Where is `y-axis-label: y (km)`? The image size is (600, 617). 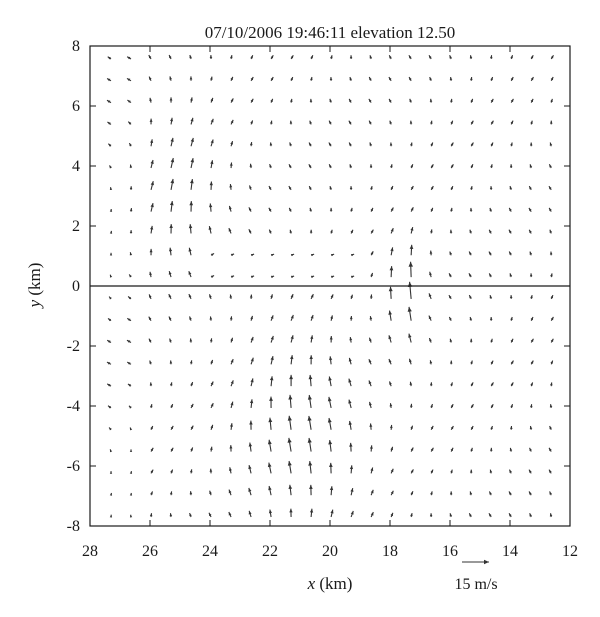
y-axis-label: y (km) is located at coordinates (34, 286).